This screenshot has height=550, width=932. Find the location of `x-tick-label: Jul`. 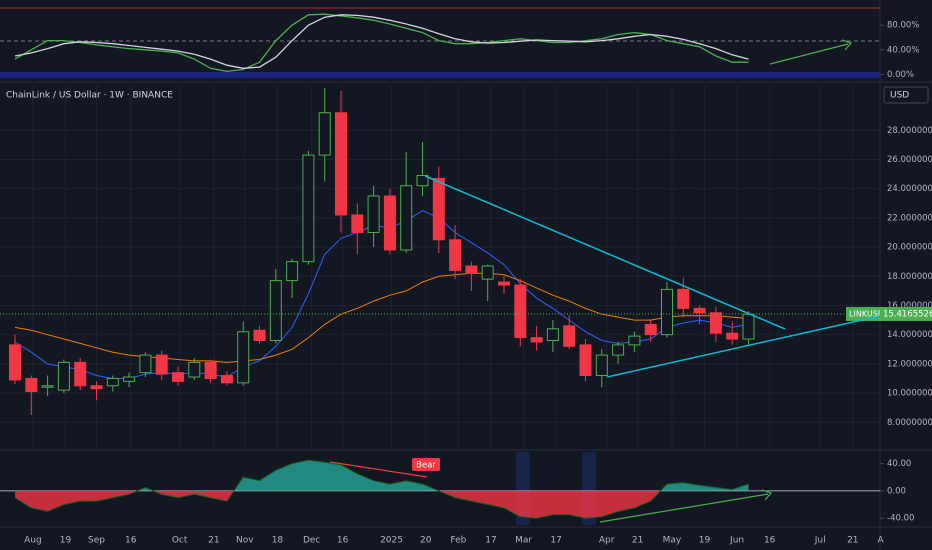

x-tick-label: Jul is located at coordinates (820, 541).